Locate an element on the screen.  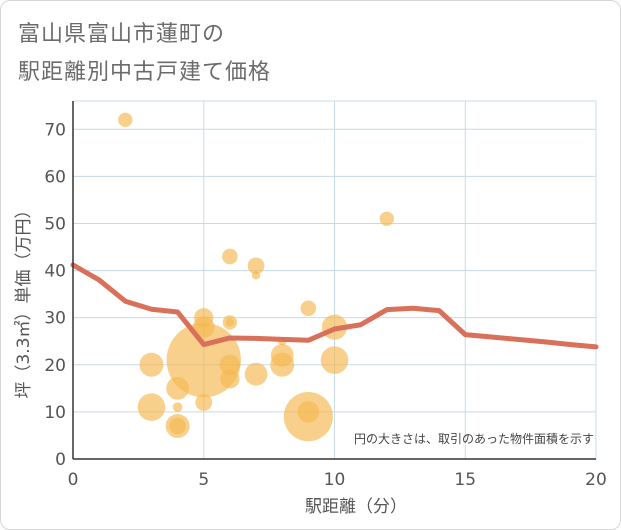
x-tick-label: 15 is located at coordinates (465, 480).